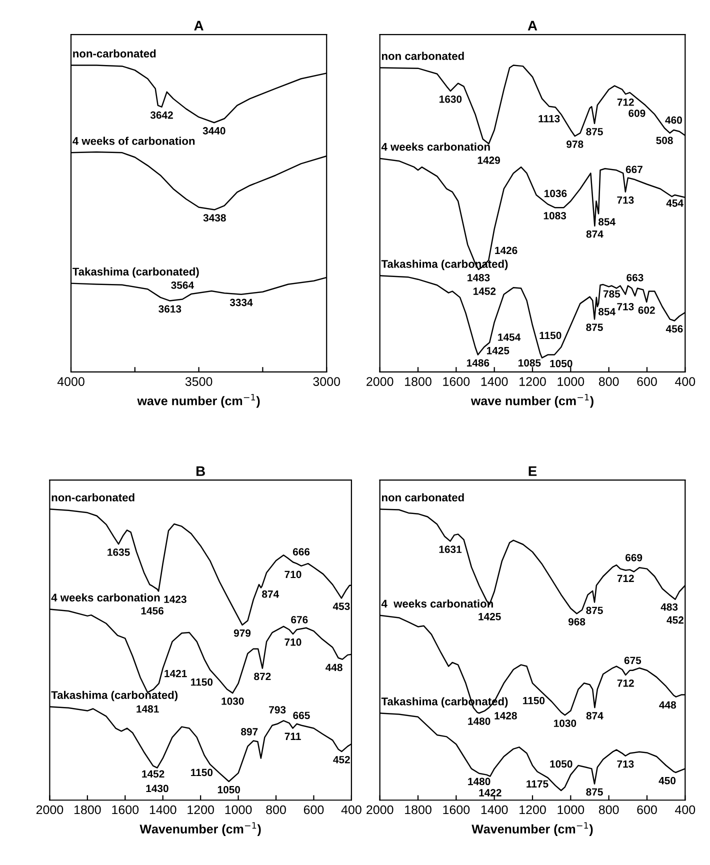 The image size is (710, 865). Describe the element at coordinates (292, 736) in the screenshot. I see `annotation: 711` at that location.